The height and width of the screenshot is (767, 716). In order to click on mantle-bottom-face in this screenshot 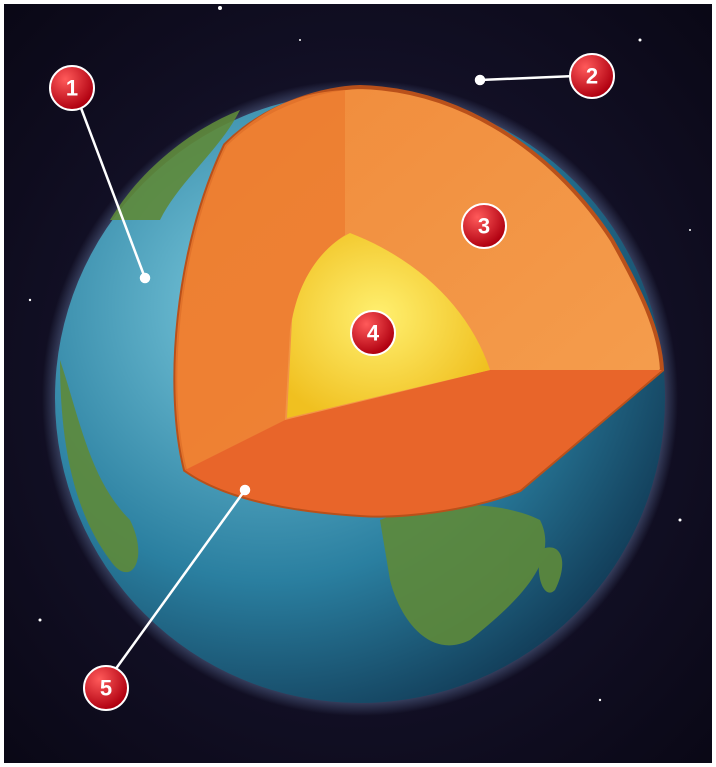, I will do `click(423, 443)`.